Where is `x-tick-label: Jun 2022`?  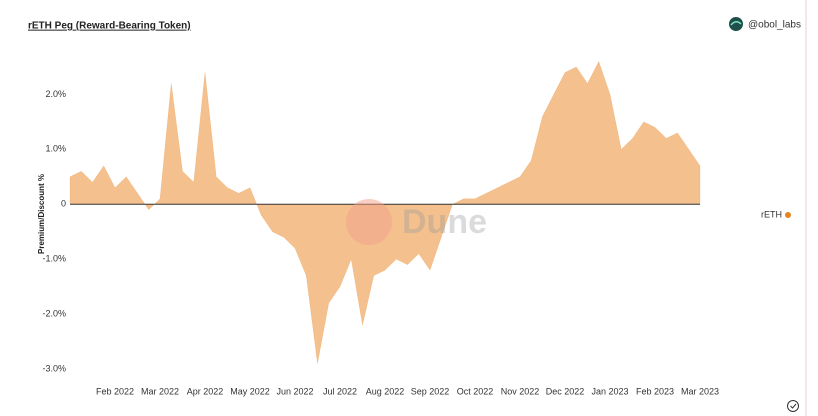
x-tick-label: Jun 2022 is located at coordinates (294, 391).